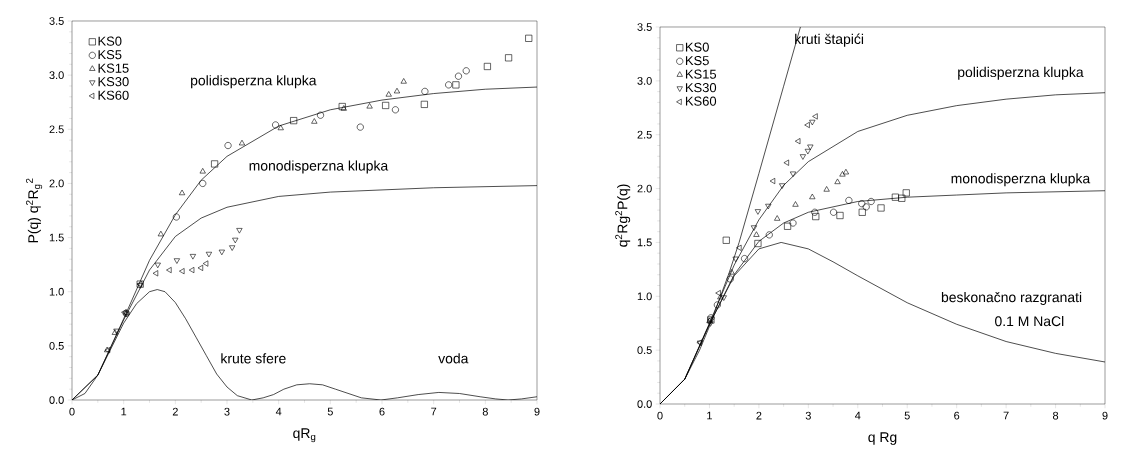  I want to click on x-axis-title: q Rg, so click(882, 438).